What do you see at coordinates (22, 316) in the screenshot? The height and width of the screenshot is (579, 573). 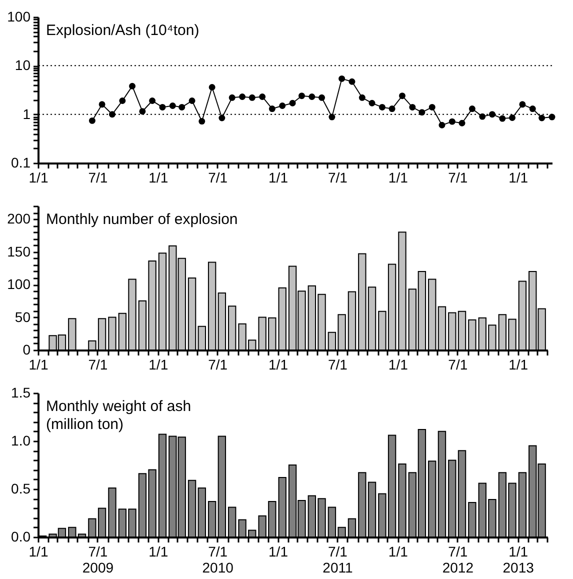 I see `y-tick-label: 50` at bounding box center [22, 316].